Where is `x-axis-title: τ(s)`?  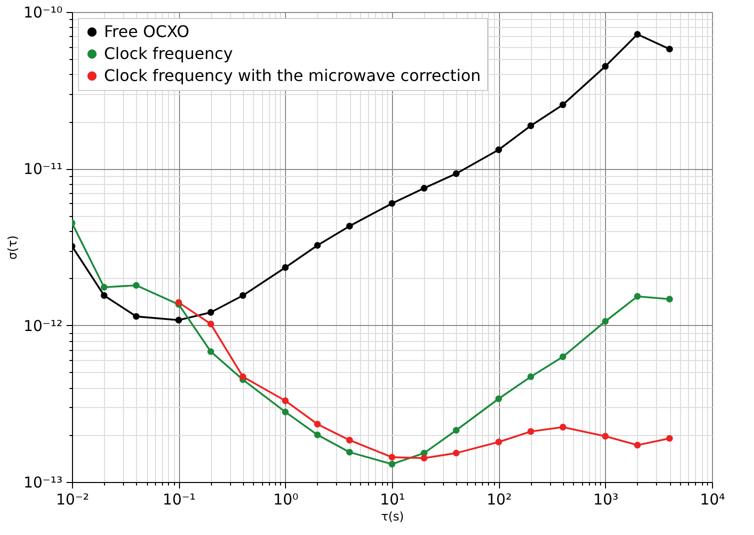 x-axis-title: τ(s) is located at coordinates (392, 517).